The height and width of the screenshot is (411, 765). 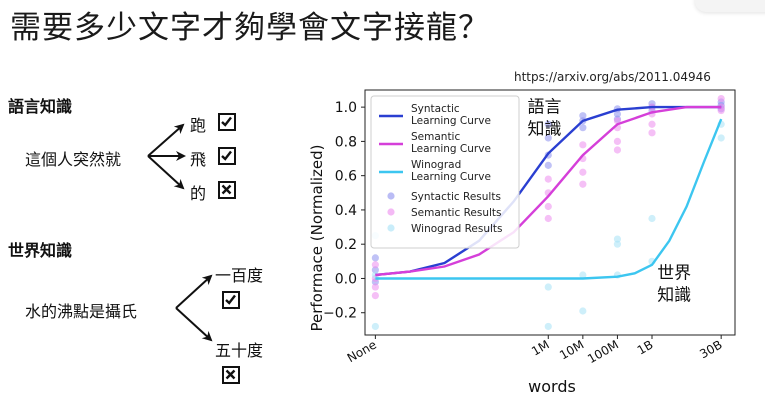 I want to click on x-tick-label: 10M, so click(x=571, y=349).